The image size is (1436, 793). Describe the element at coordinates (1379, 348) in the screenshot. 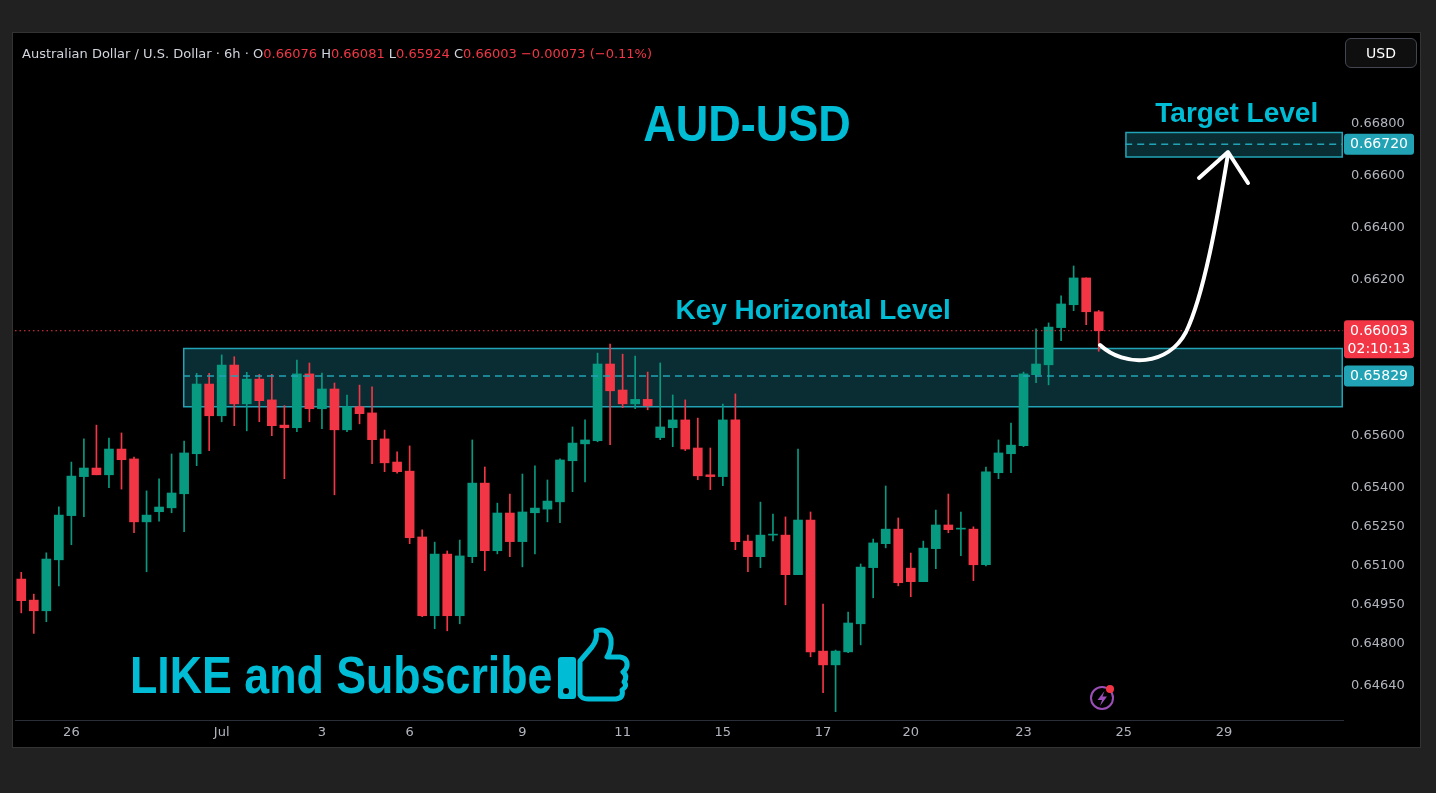

I see `text: 02:10:13` at that location.